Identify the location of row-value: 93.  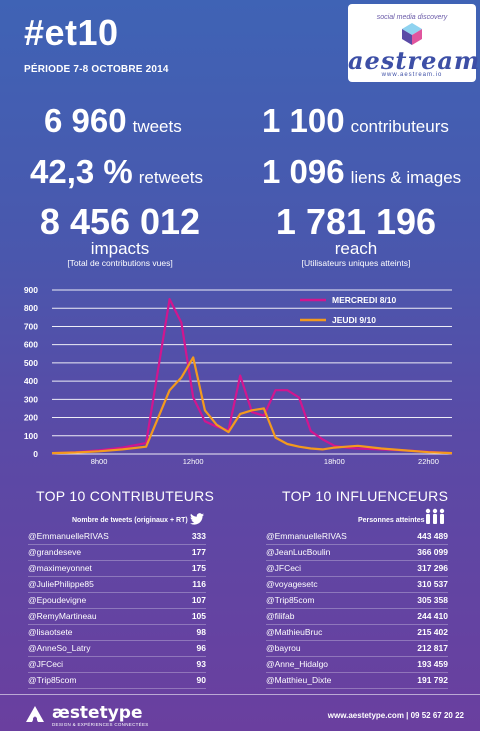
(201, 664).